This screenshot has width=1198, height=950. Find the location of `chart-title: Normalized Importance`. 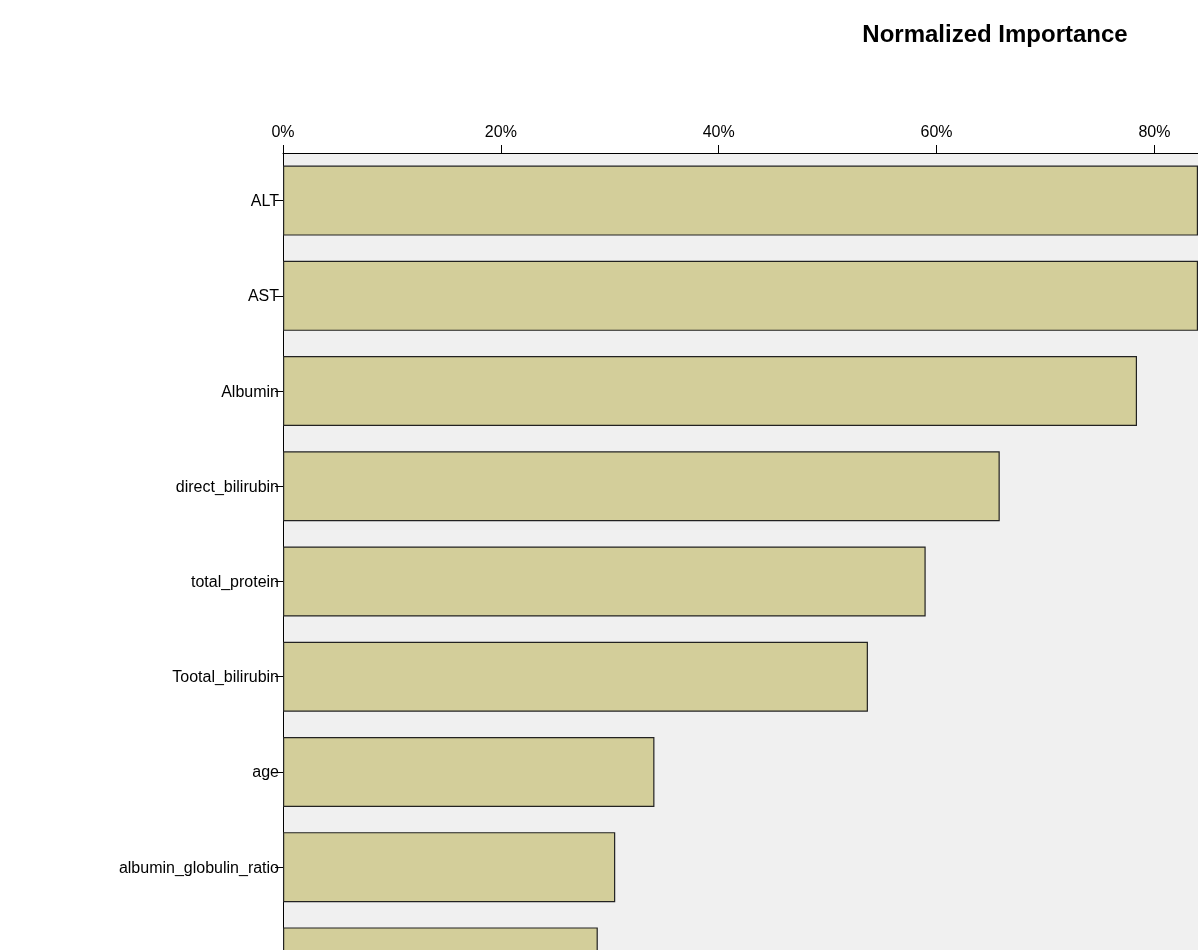

chart-title: Normalized Importance is located at coordinates (995, 33).